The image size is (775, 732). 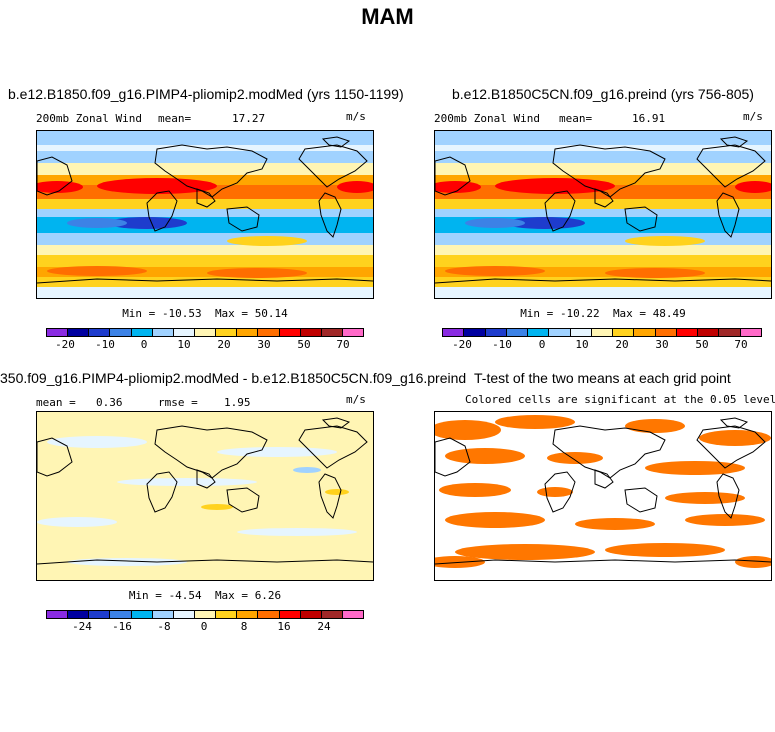 I want to click on panel1-units: m/s, so click(x=356, y=116).